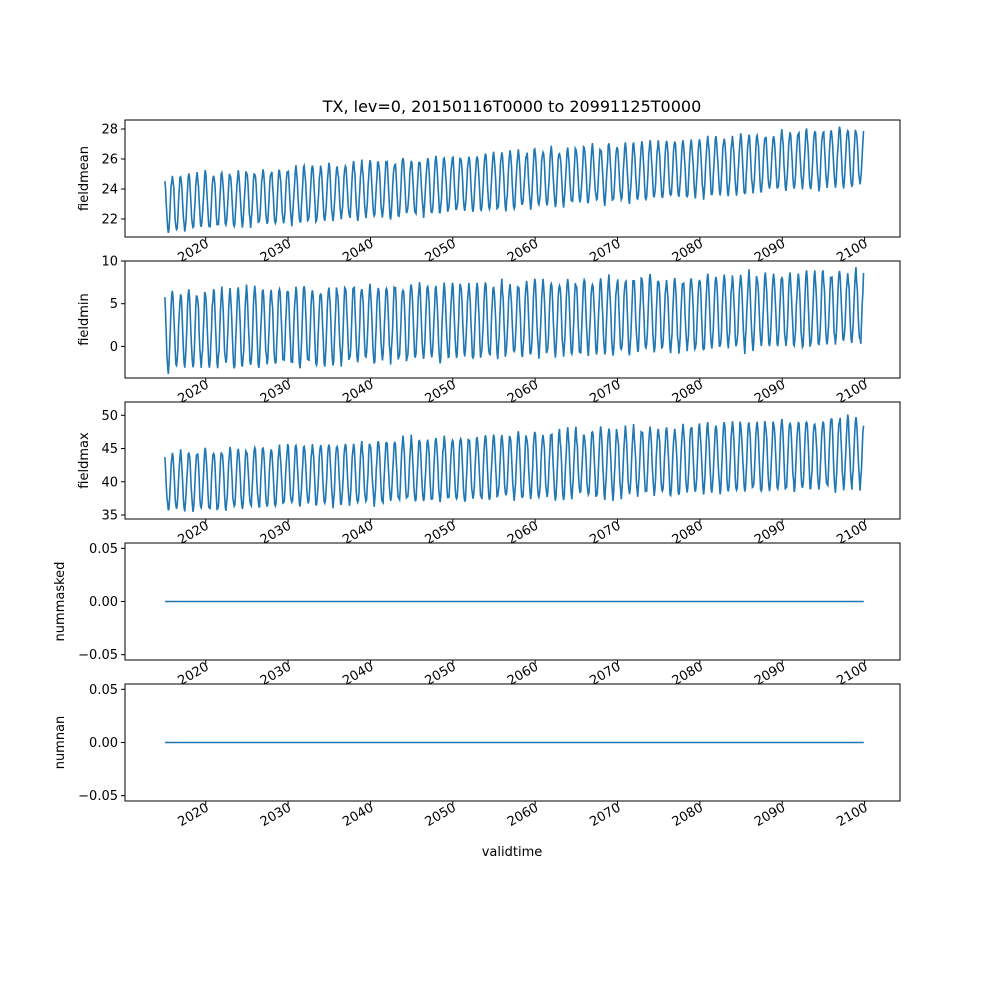 Image resolution: width=1000 pixels, height=1000 pixels. Describe the element at coordinates (523, 815) in the screenshot. I see `x-tick-label: 2060` at that location.